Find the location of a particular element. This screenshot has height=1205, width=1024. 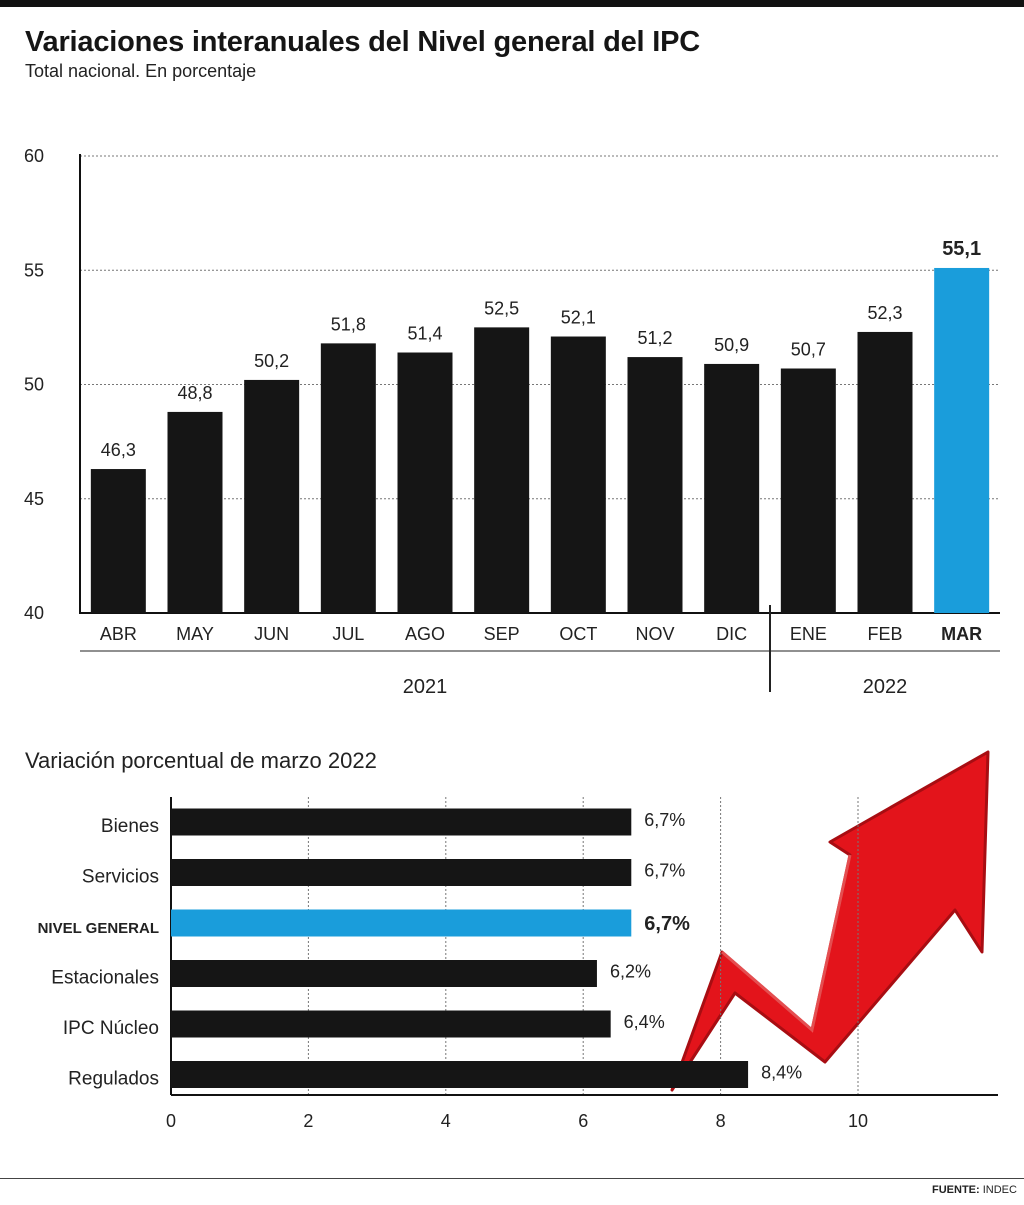

y-tick-label: 55 is located at coordinates (34, 270).